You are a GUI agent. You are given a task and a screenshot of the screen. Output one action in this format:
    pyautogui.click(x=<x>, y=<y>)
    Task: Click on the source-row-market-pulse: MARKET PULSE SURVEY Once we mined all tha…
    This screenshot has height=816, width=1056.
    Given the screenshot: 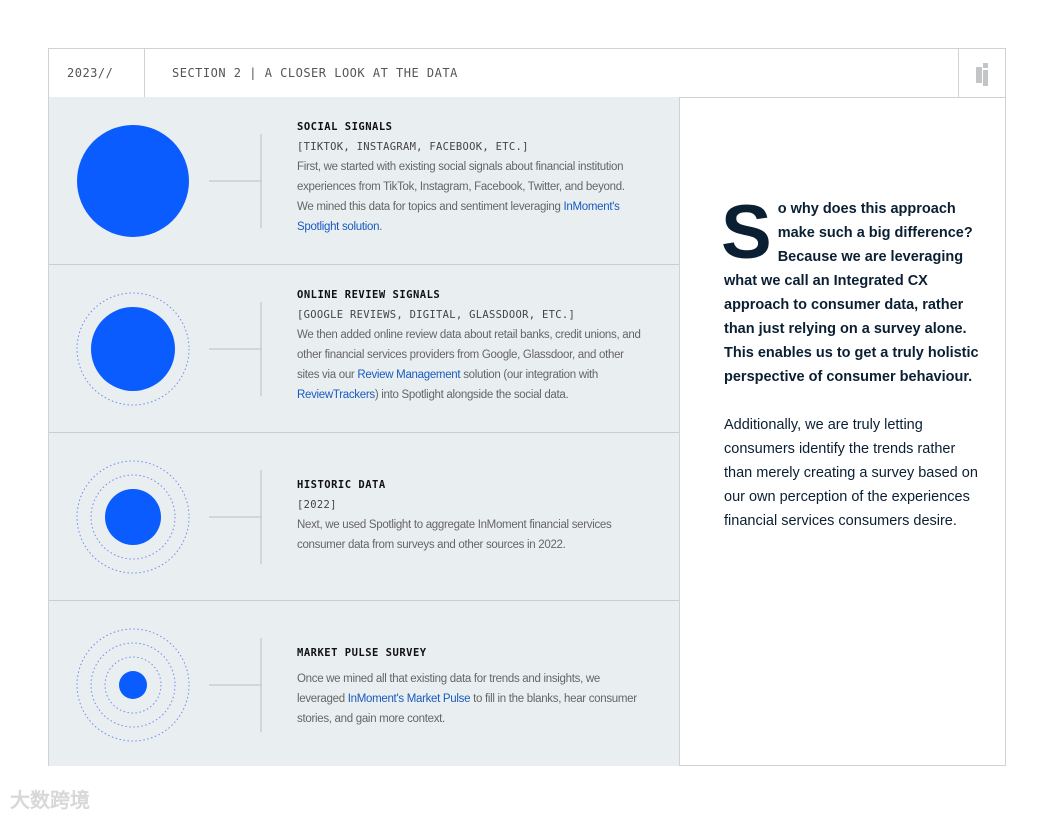 What is the action you would take?
    pyautogui.click(x=364, y=684)
    